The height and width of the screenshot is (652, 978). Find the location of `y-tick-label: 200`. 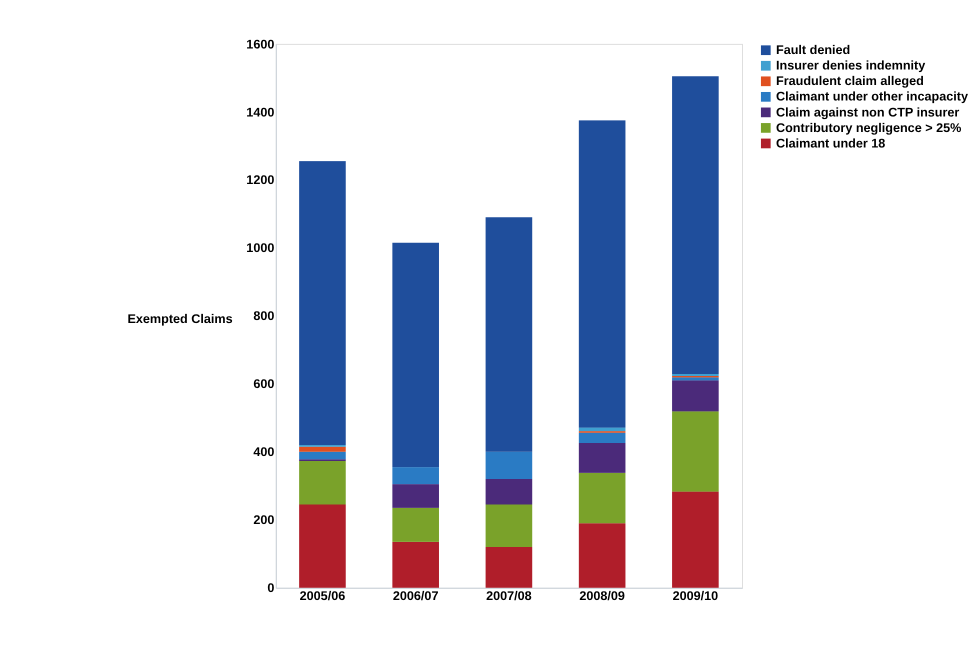

y-tick-label: 200 is located at coordinates (263, 520).